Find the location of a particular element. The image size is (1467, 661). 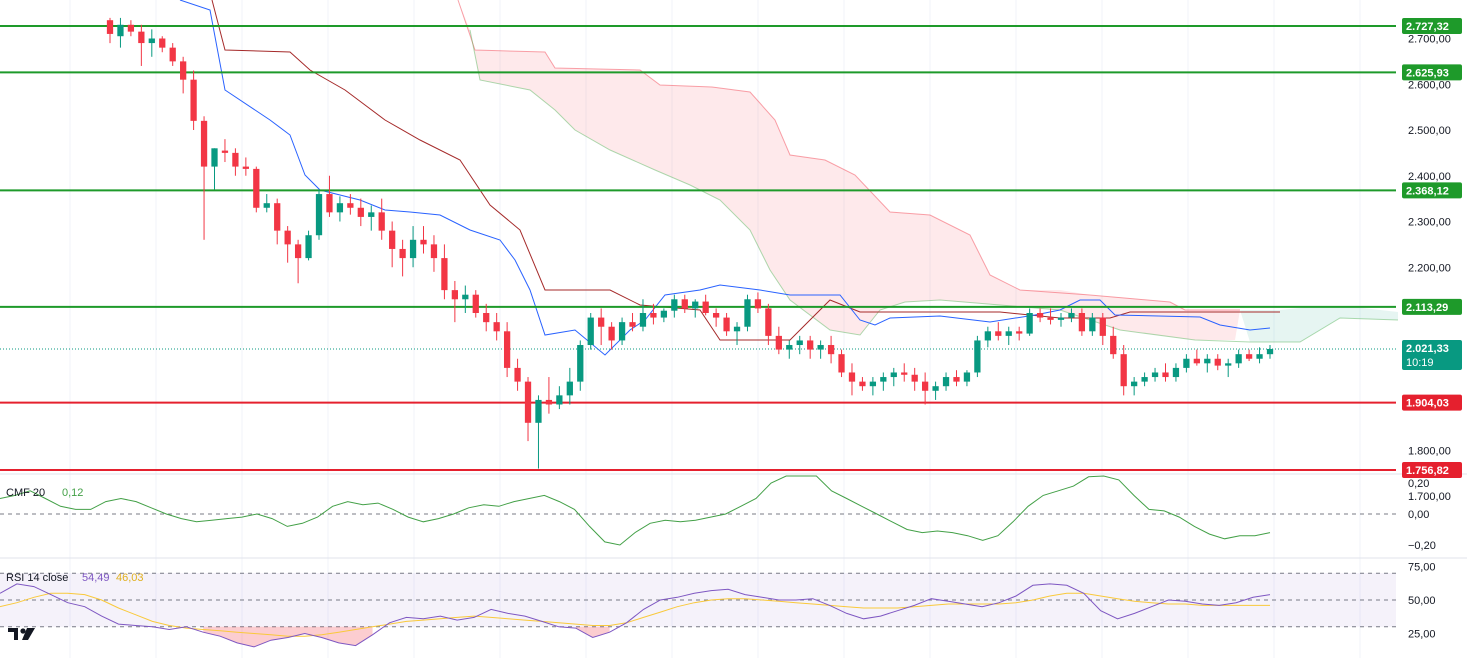

cmf-line is located at coordinates (635, 510).